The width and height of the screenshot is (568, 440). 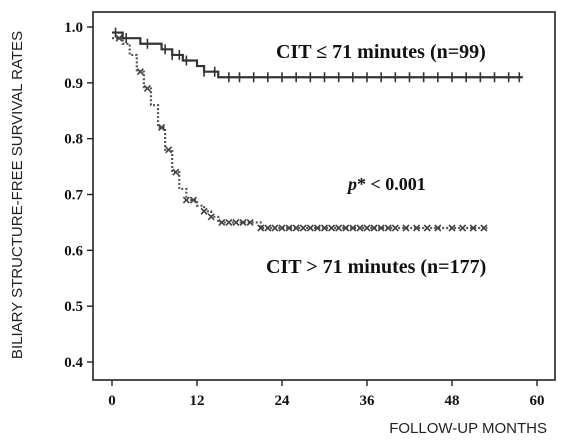 I want to click on p-value-annotation: p* < 0.001, so click(x=386, y=184).